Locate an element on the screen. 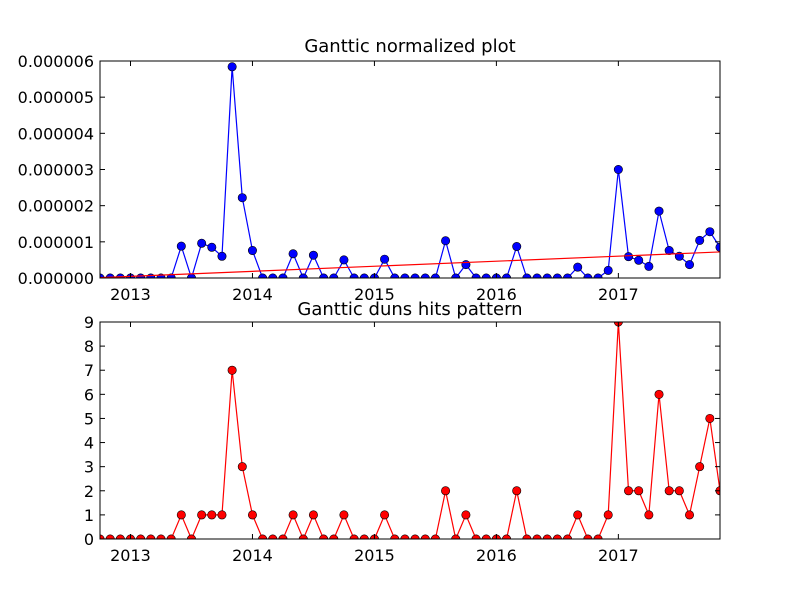  y-tick-label: 2 is located at coordinates (89, 491).